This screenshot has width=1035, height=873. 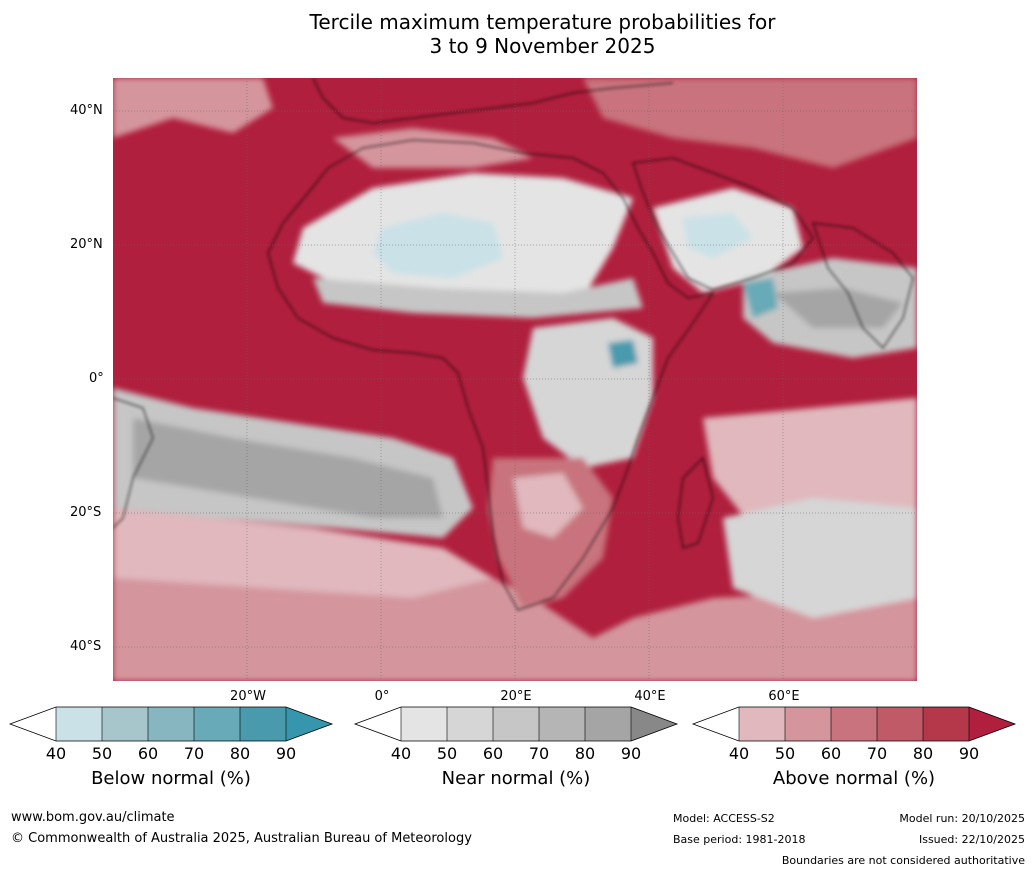 I want to click on legend-title-above: Above normal (%), so click(x=854, y=778).